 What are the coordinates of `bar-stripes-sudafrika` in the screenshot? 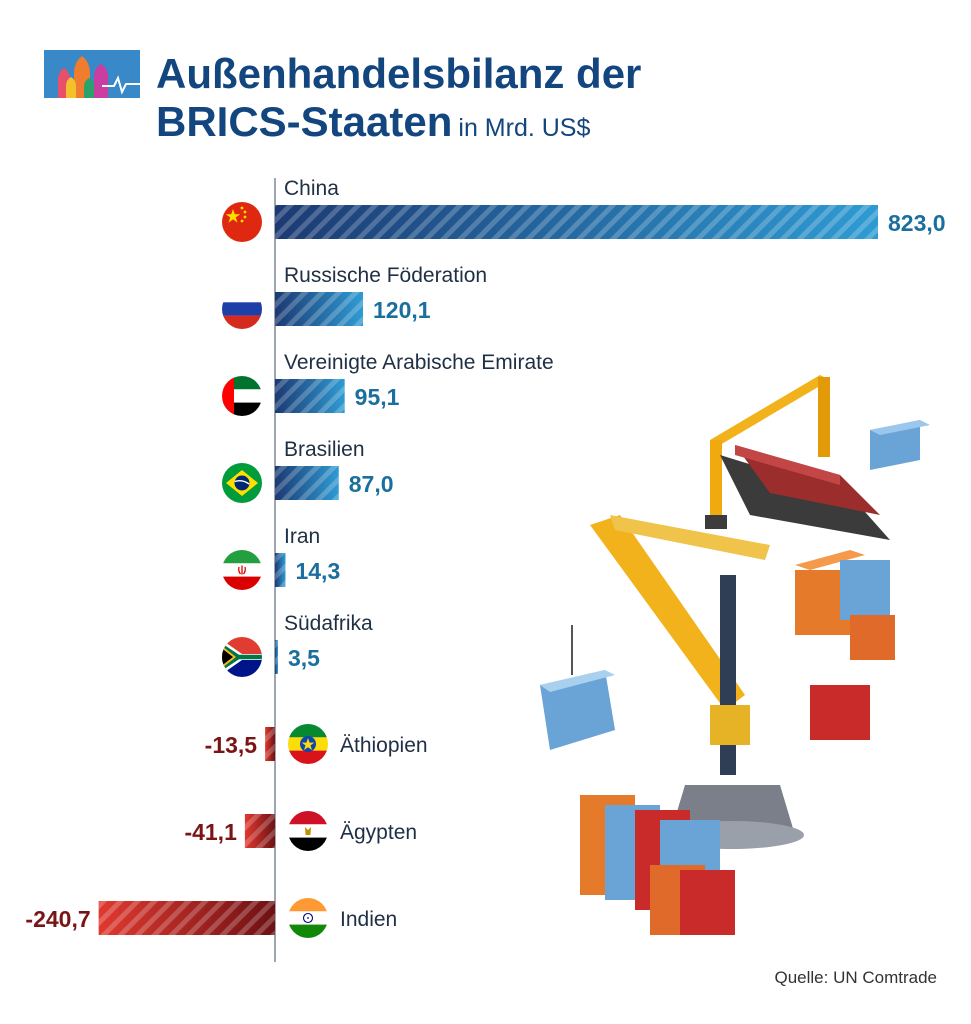 It's located at (276, 657).